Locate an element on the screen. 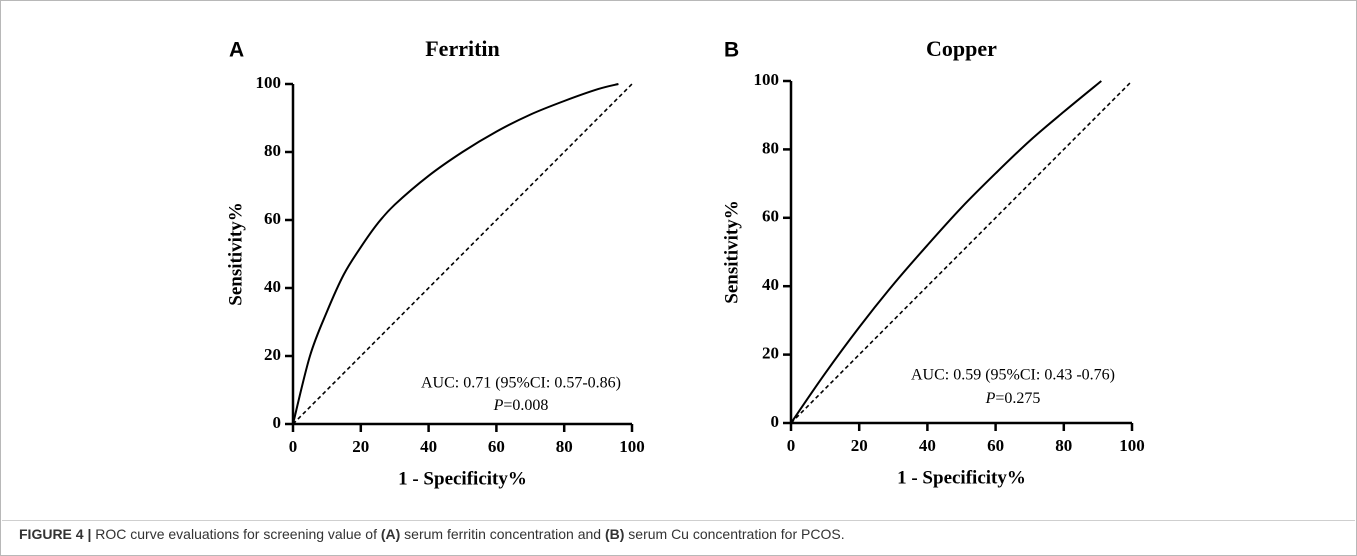 The height and width of the screenshot is (556, 1357). caption-text-3: serum Cu concentration for PCOS. is located at coordinates (734, 534).